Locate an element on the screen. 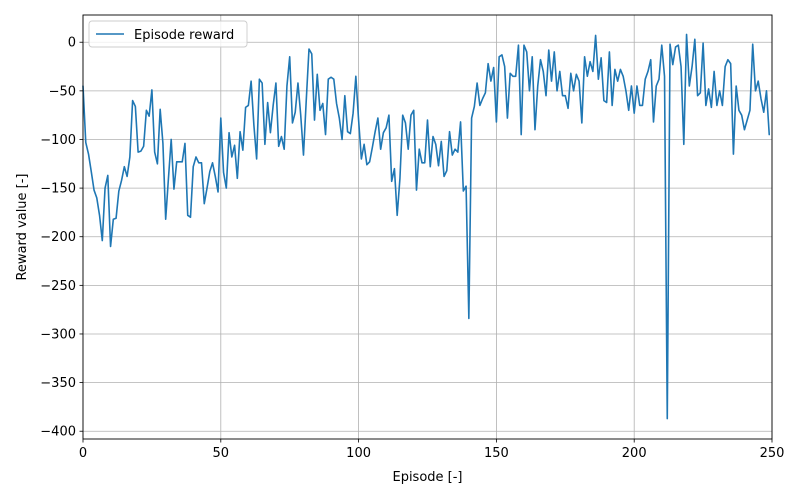  y-tick-label: −400 is located at coordinates (58, 432).